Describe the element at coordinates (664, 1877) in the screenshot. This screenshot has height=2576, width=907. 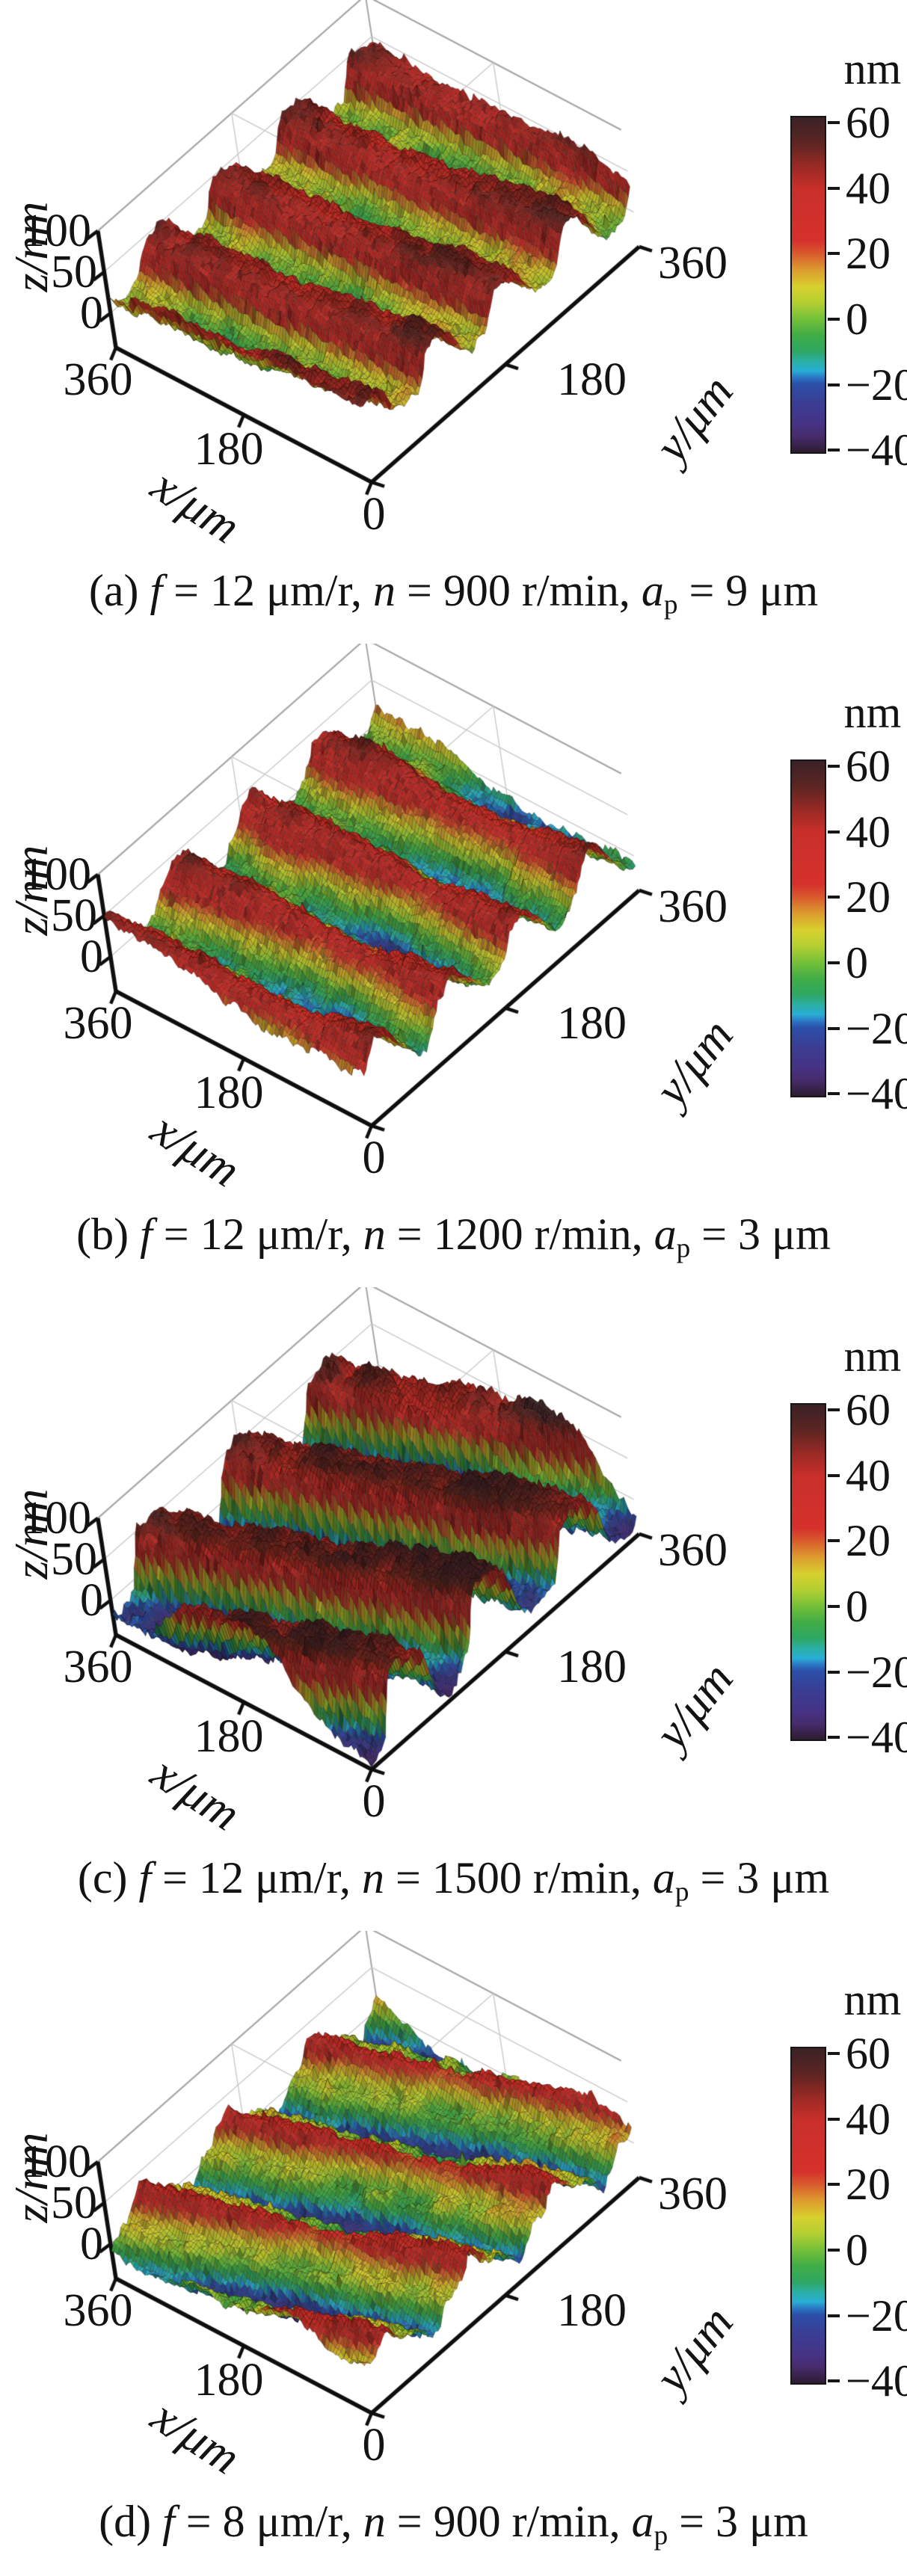
I see `caption-part: a` at that location.